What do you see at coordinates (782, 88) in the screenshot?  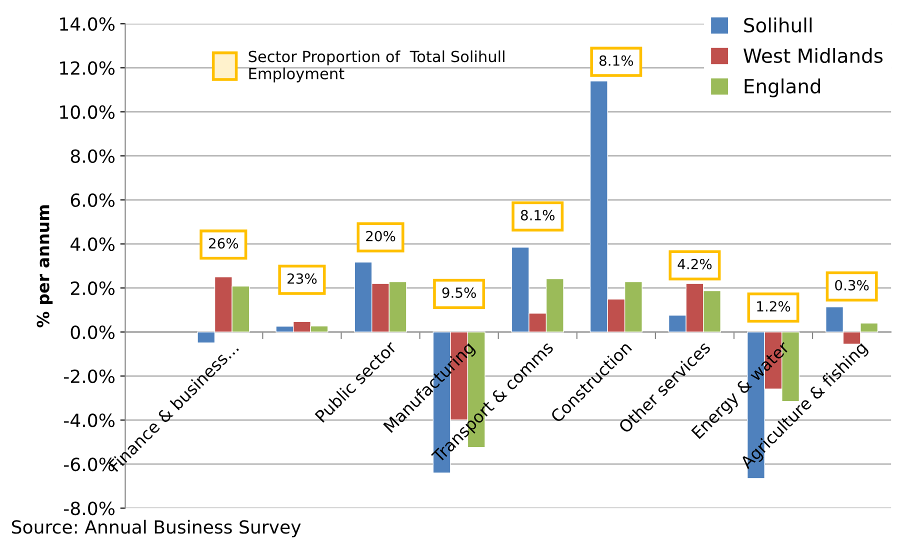 I see `legend-label: England` at bounding box center [782, 88].